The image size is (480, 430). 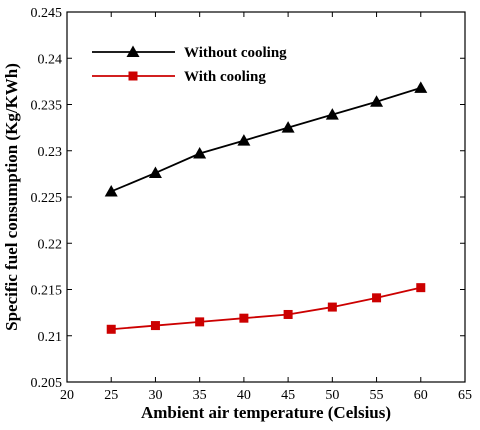 I want to click on y-tick-label: 0.245, so click(x=47, y=13).